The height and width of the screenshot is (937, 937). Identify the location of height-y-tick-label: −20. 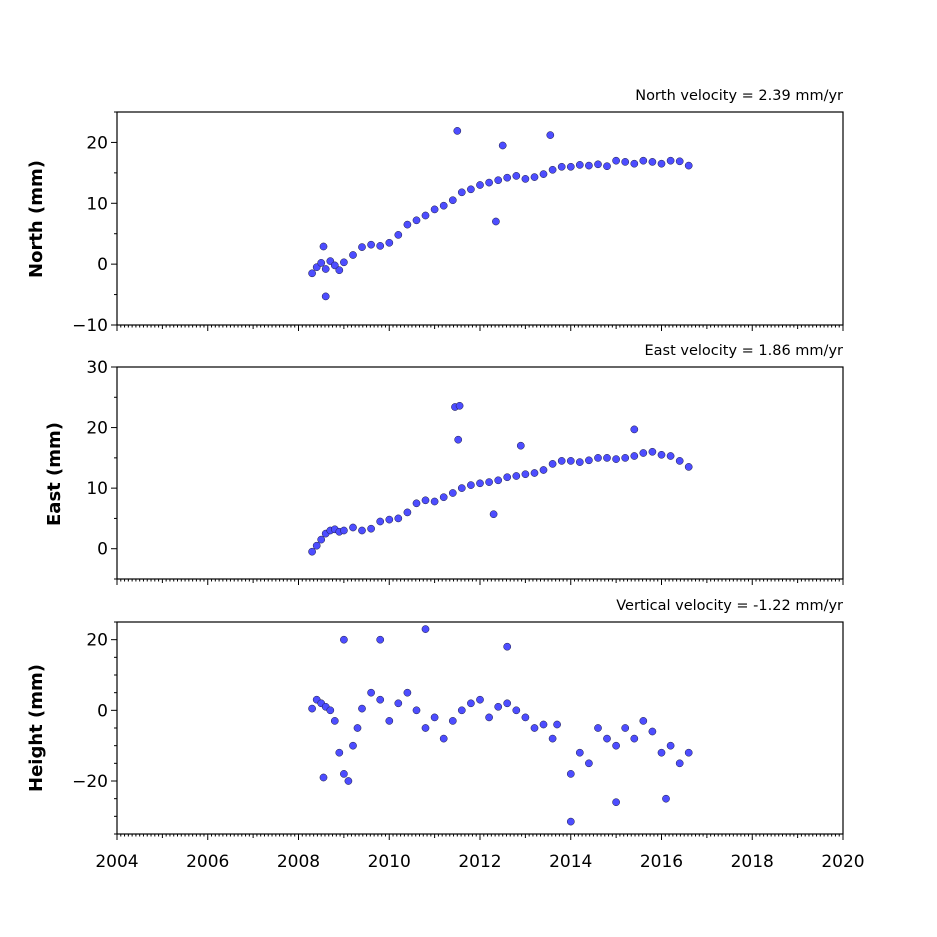
(90, 782).